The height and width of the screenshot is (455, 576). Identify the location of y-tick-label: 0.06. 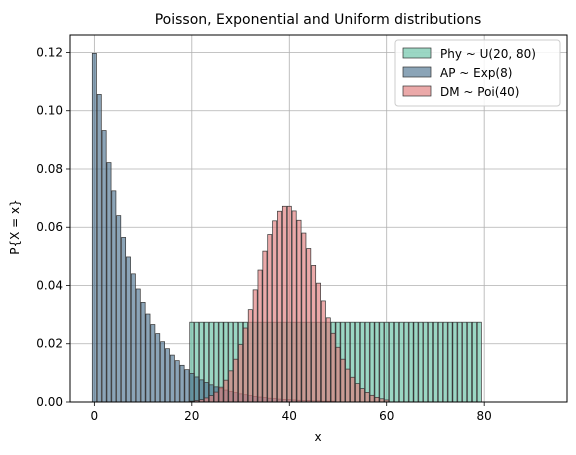
(49, 227).